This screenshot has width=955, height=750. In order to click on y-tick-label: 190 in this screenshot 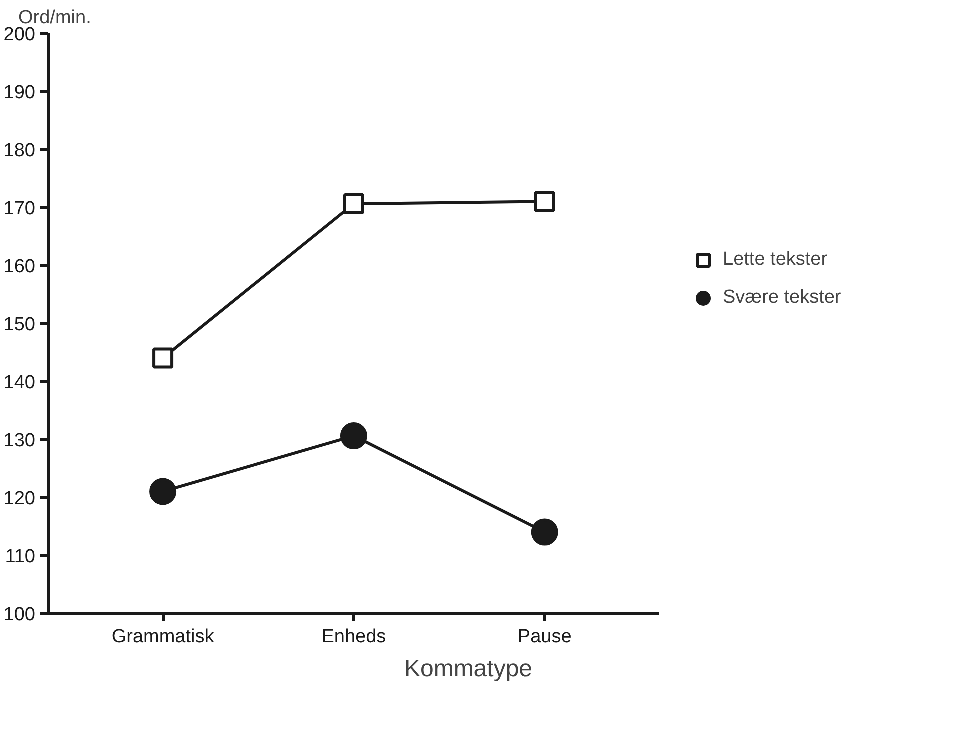, I will do `click(20, 93)`.